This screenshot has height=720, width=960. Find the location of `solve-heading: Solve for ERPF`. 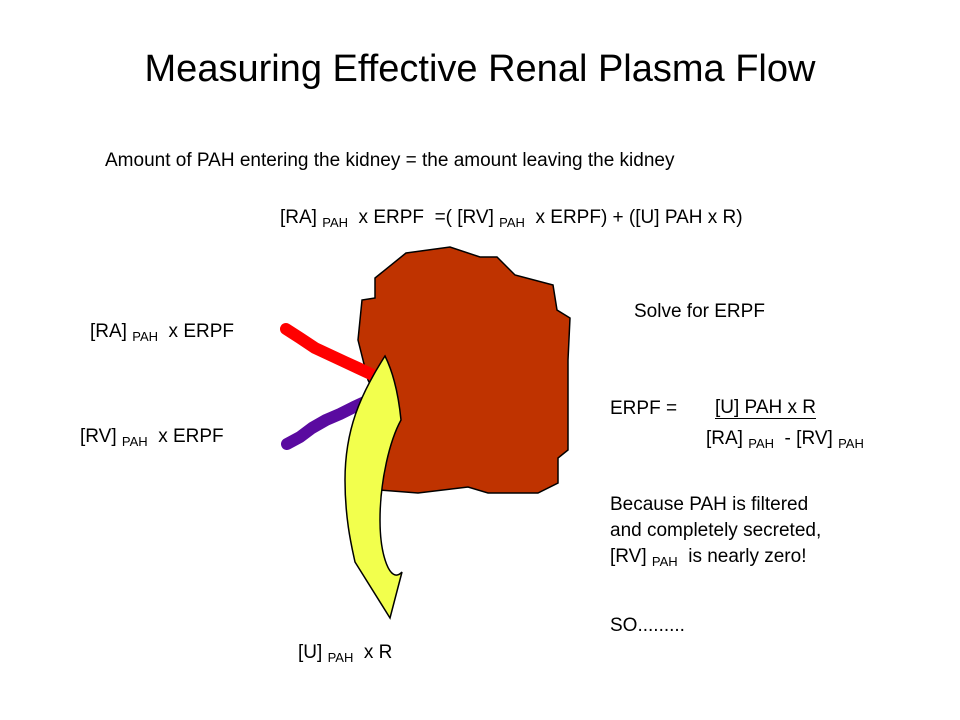

solve-heading: Solve for ERPF is located at coordinates (699, 311).